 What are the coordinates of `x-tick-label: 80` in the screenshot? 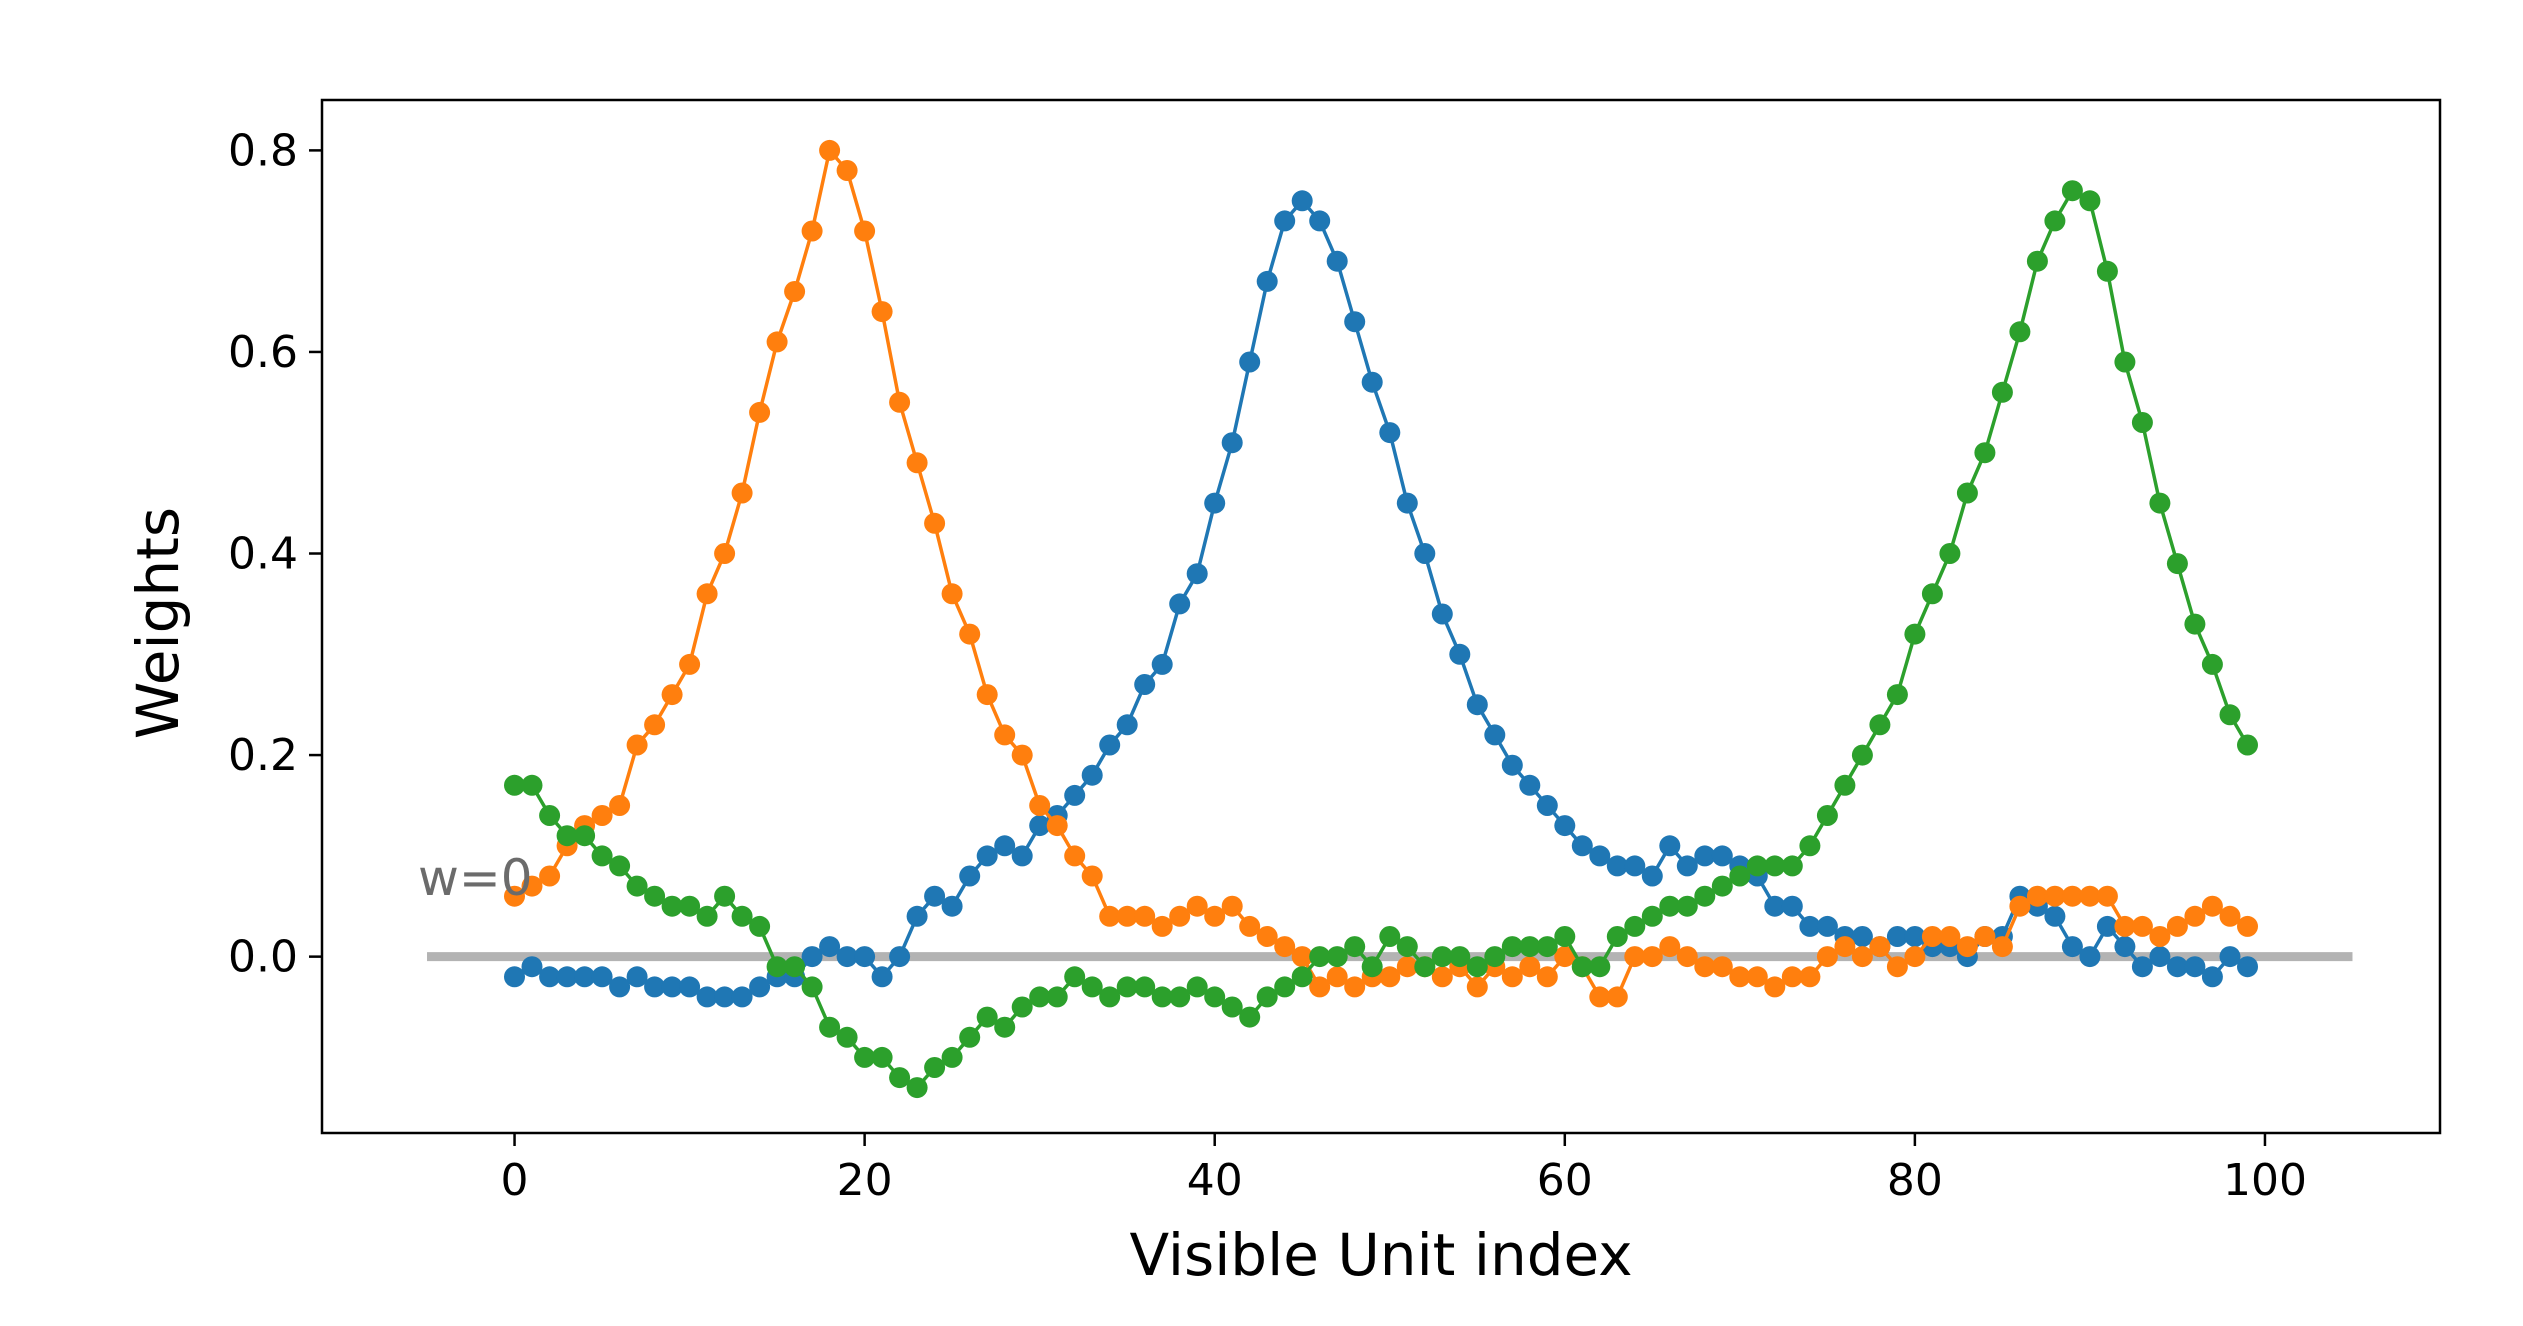 It's located at (1915, 1180).